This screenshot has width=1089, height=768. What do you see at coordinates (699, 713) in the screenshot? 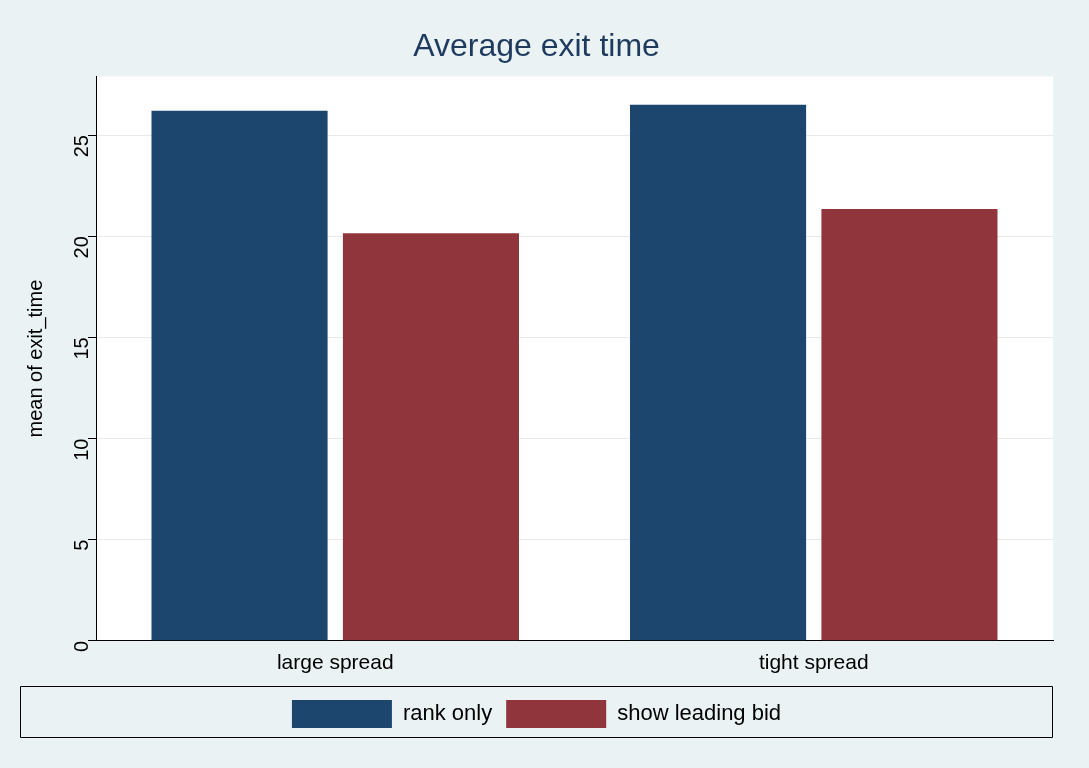
I see `legend-label: show leading bid` at bounding box center [699, 713].